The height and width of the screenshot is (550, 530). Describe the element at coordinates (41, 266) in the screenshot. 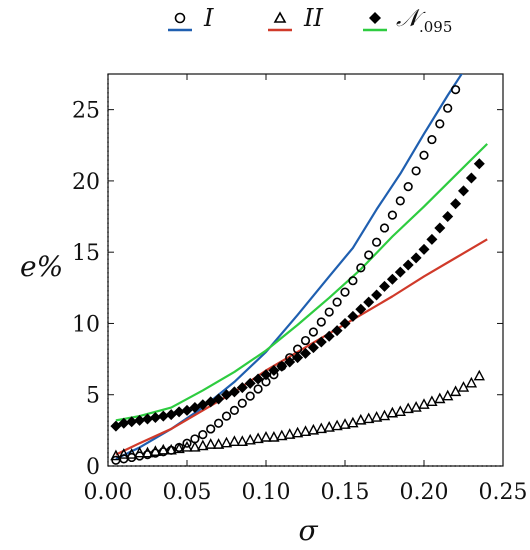

I see `y-axis-label: e%` at that location.